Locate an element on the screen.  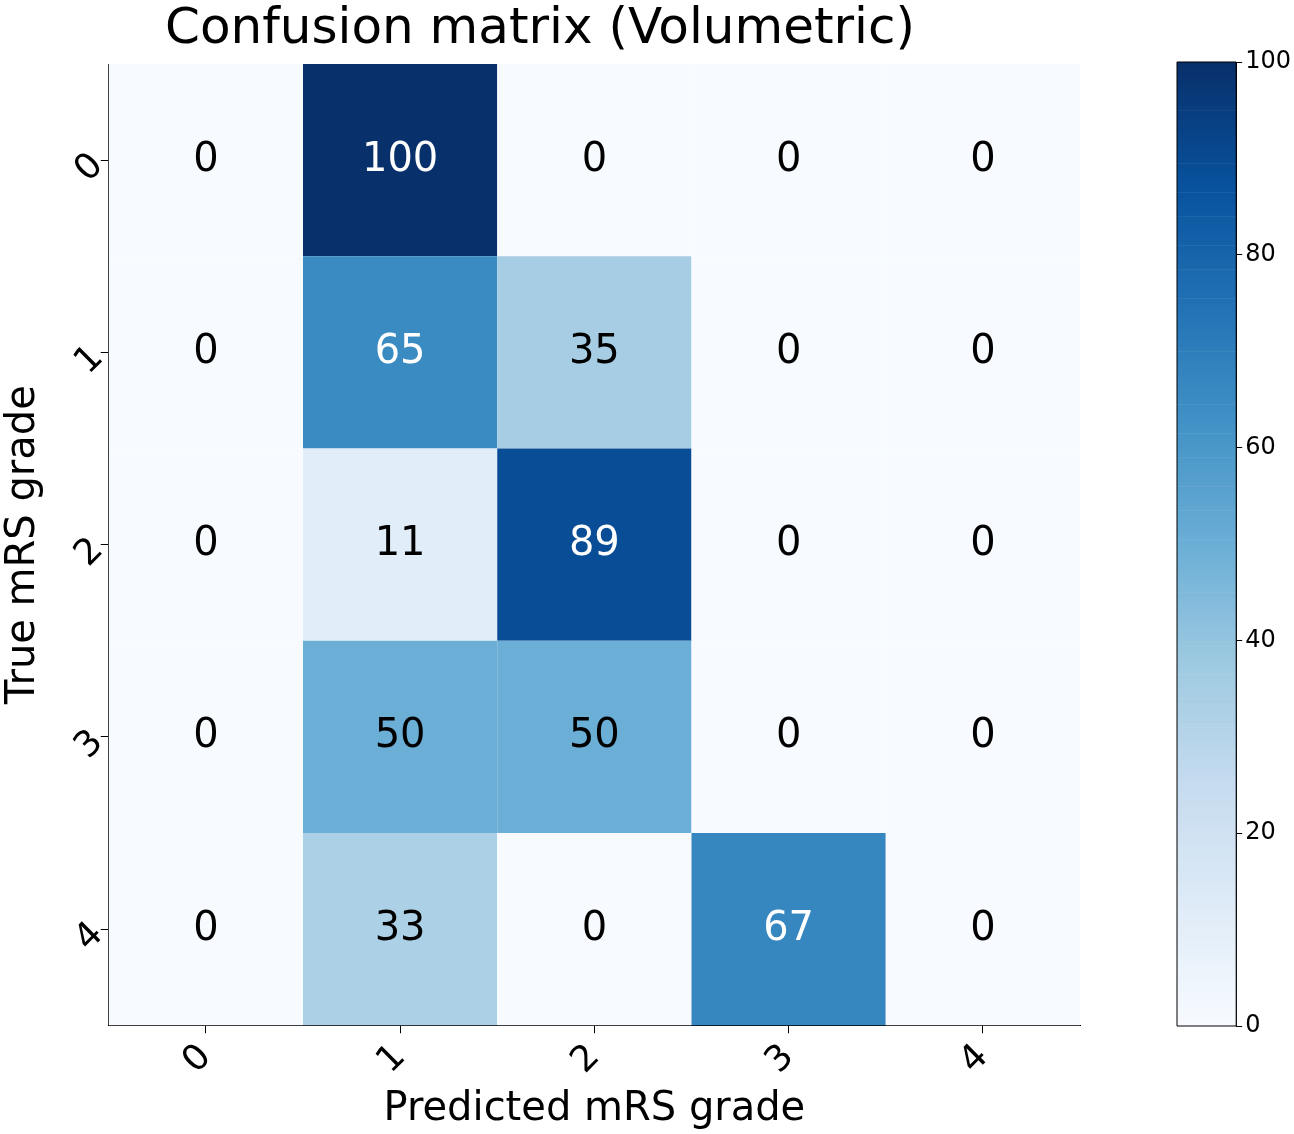
data-label: 65 is located at coordinates (400, 348).